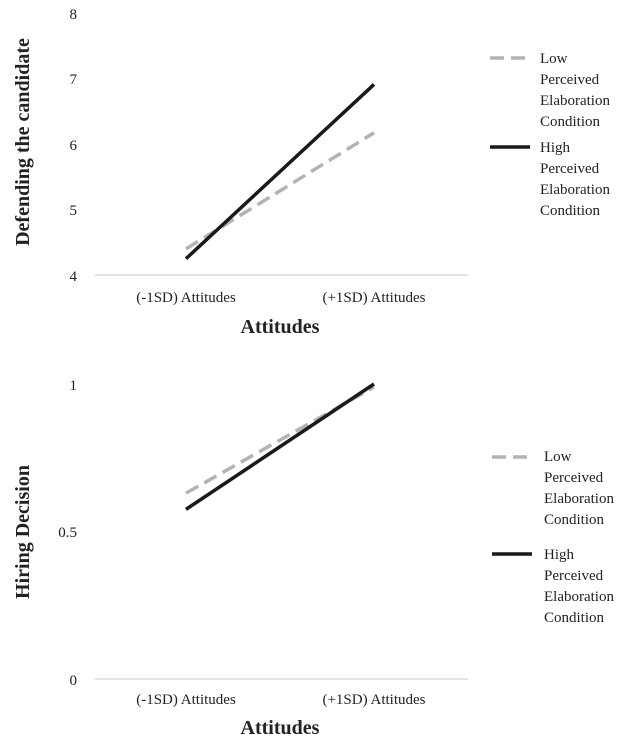 The height and width of the screenshot is (738, 625). I want to click on y-tick-label: 7, so click(74, 80).